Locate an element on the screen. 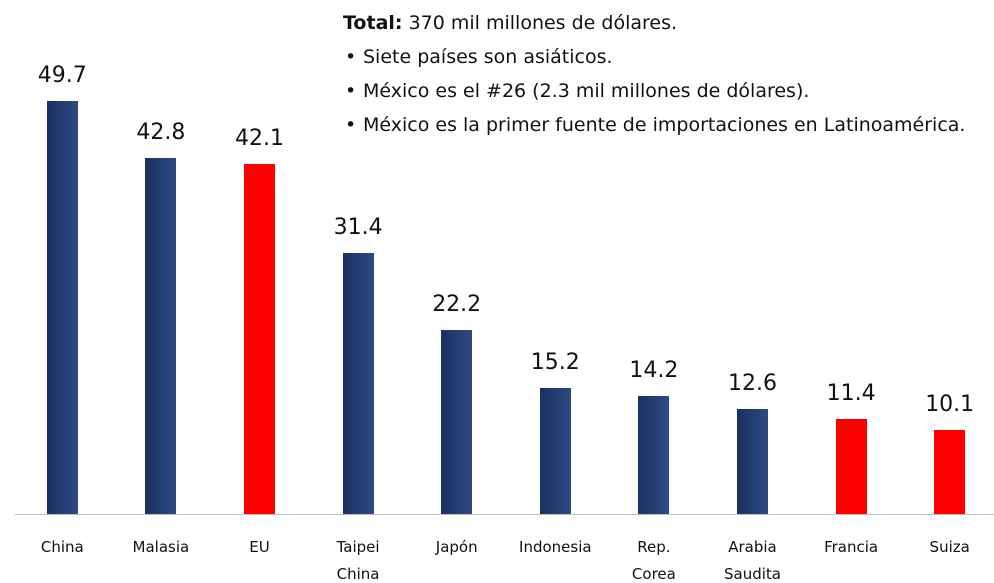 This screenshot has width=994, height=583. total-line: Total: 370 mil millones de dólares. is located at coordinates (663, 23).